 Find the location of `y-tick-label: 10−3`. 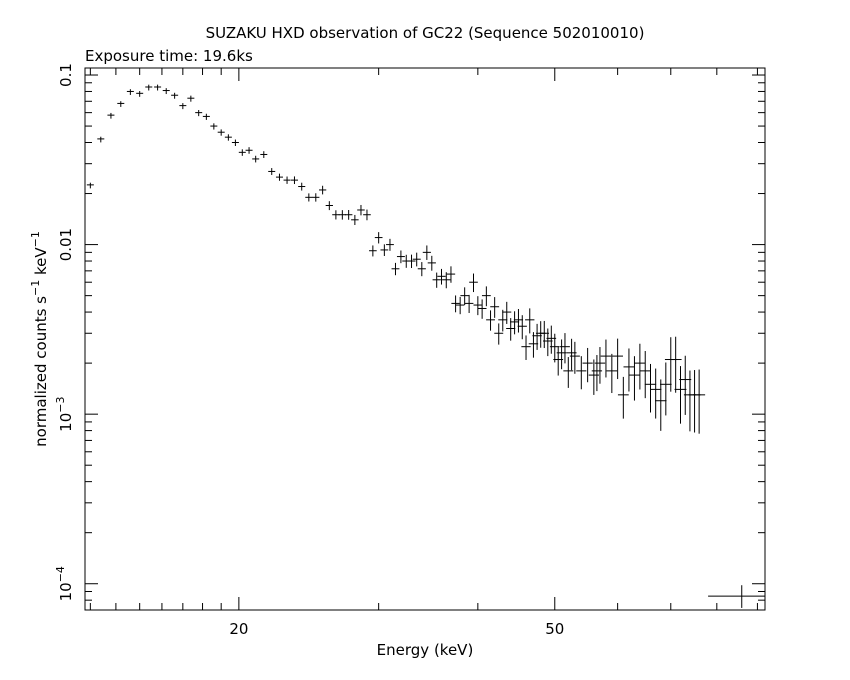

y-tick-label: 10−3 is located at coordinates (64, 414).